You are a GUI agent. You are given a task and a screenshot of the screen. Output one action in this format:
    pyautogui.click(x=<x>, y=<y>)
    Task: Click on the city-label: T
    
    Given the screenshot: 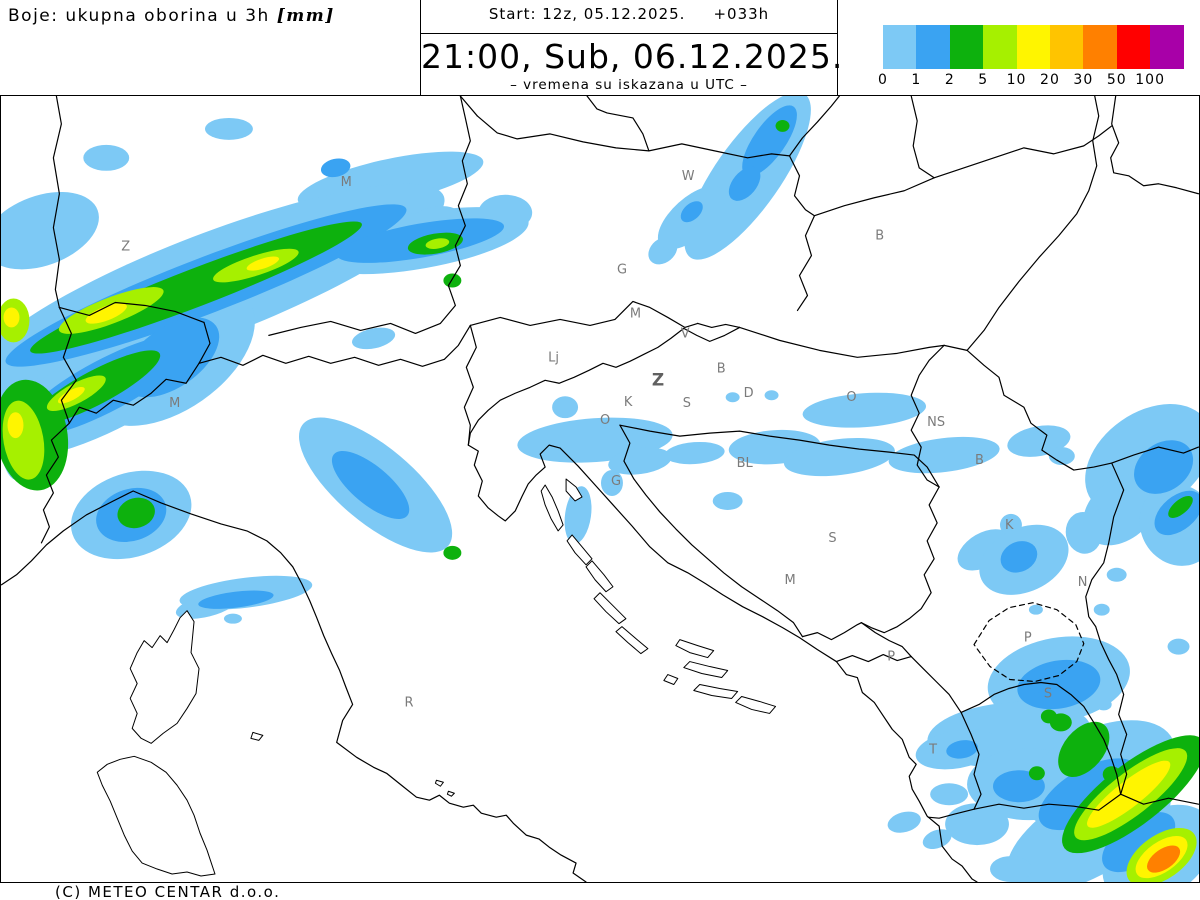 What is the action you would take?
    pyautogui.click(x=932, y=749)
    